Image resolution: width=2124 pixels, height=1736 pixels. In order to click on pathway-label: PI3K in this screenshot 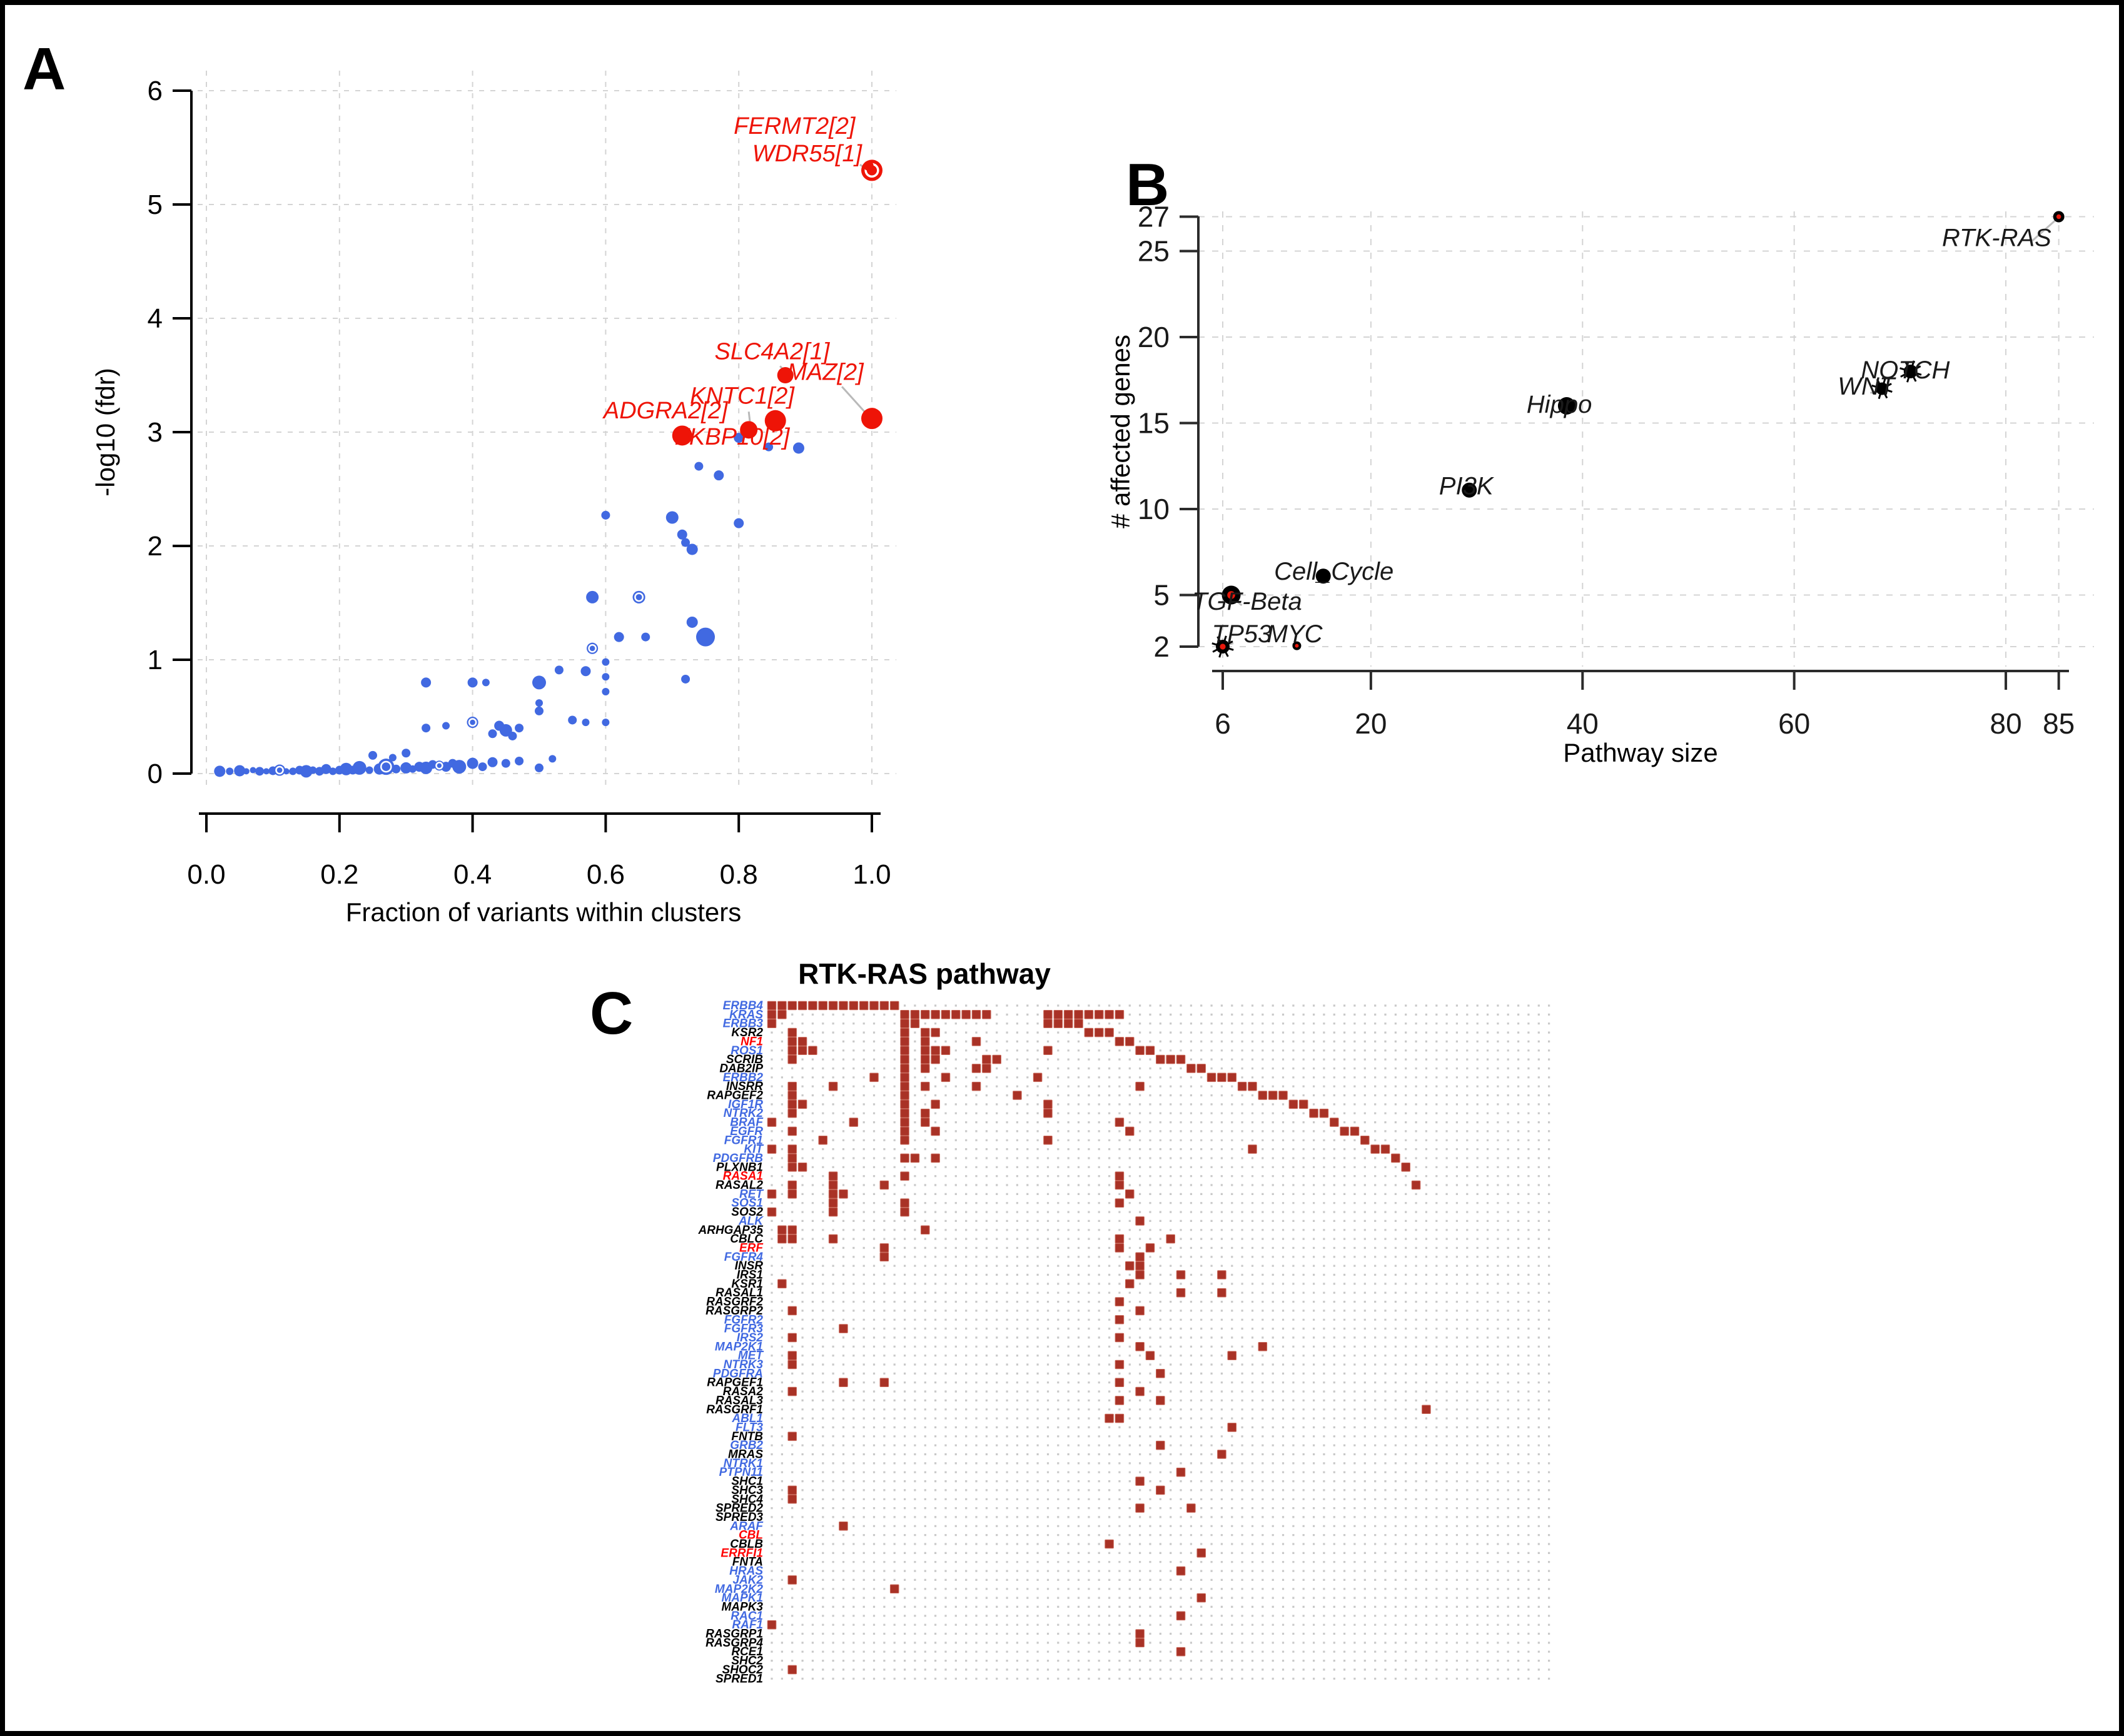, I will do `click(1467, 486)`.